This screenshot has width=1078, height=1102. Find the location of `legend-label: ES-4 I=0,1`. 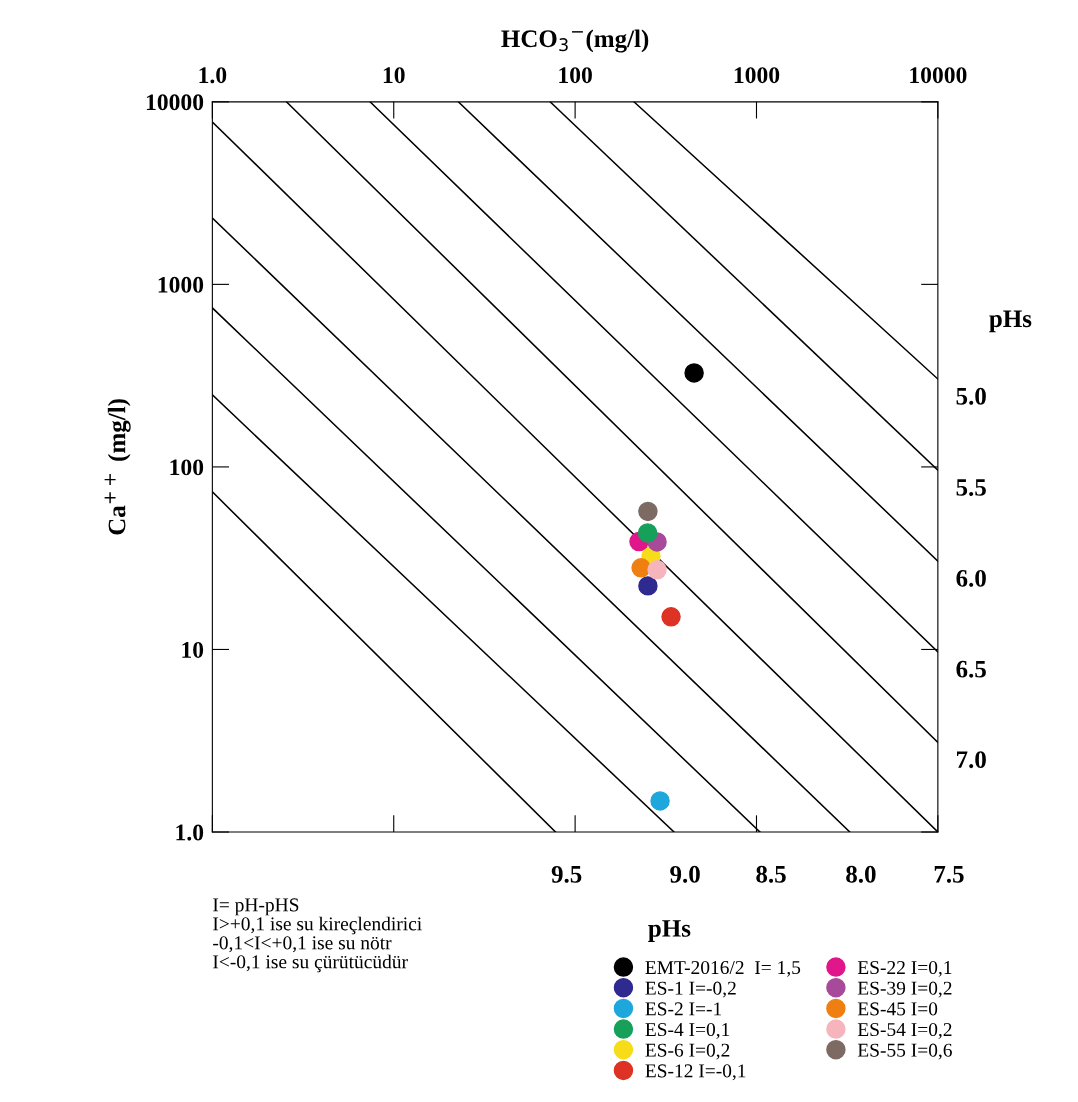

legend-label: ES-4 I=0,1 is located at coordinates (687, 1030).